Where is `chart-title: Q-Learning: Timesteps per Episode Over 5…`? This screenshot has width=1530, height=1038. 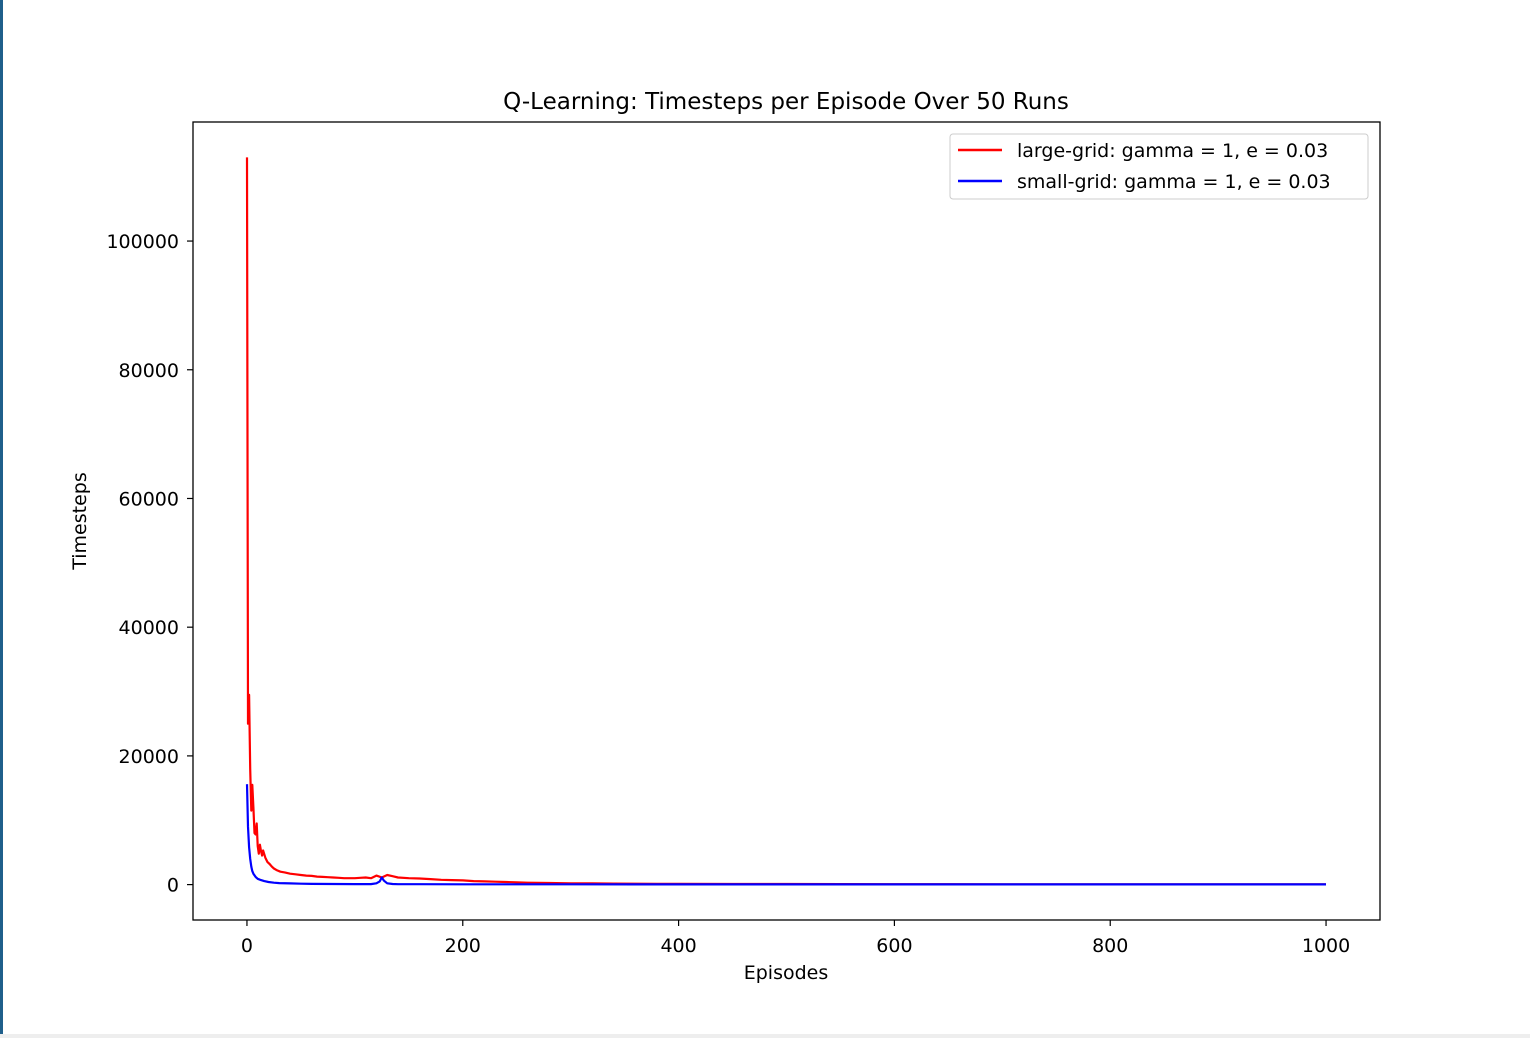 chart-title: Q-Learning: Timesteps per Episode Over 5… is located at coordinates (786, 102).